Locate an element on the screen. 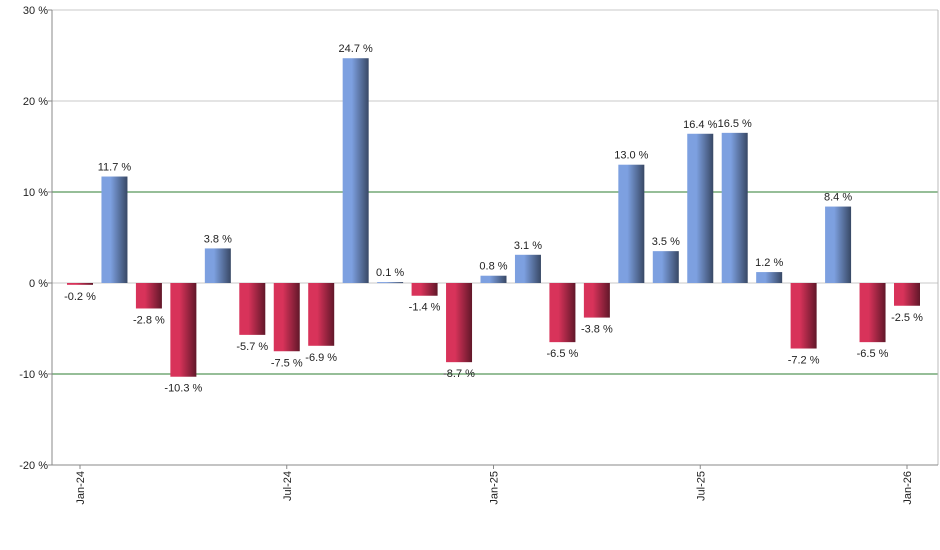 The height and width of the screenshot is (550, 940). value-label: 11.7 % is located at coordinates (115, 168).